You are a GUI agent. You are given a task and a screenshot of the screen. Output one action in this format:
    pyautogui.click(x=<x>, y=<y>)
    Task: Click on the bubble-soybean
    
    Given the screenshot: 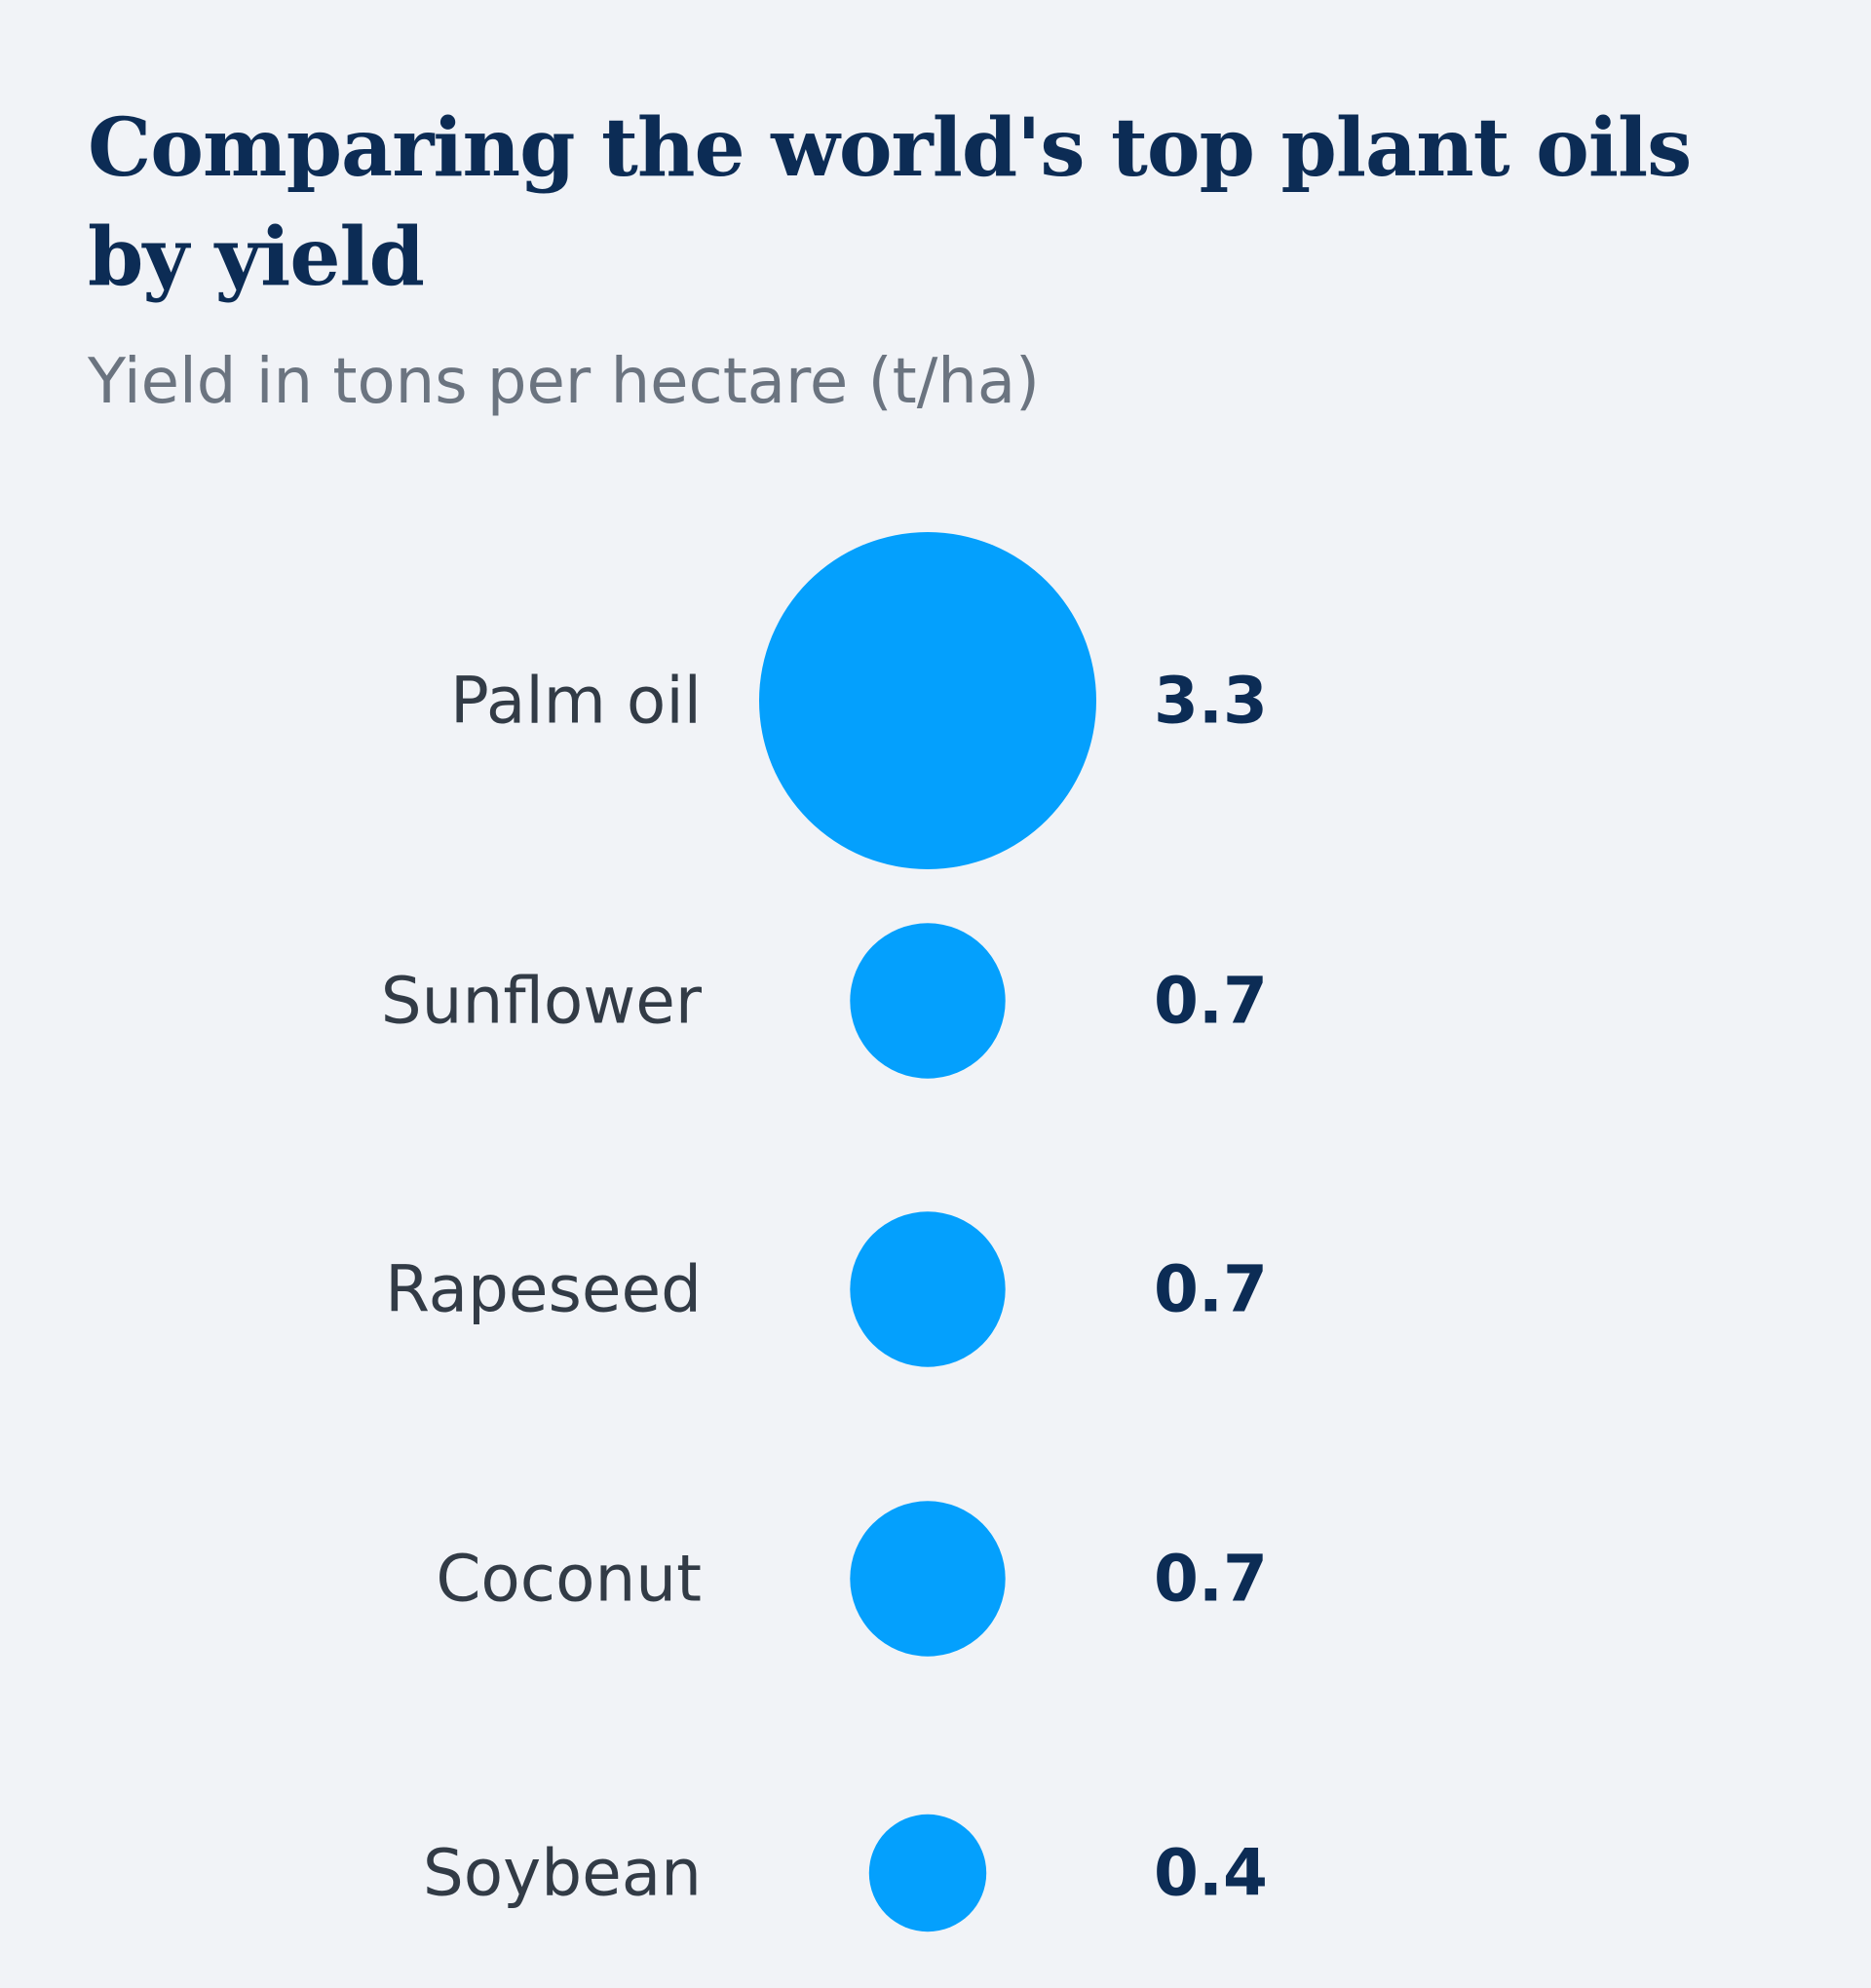 What is the action you would take?
    pyautogui.click(x=927, y=1873)
    